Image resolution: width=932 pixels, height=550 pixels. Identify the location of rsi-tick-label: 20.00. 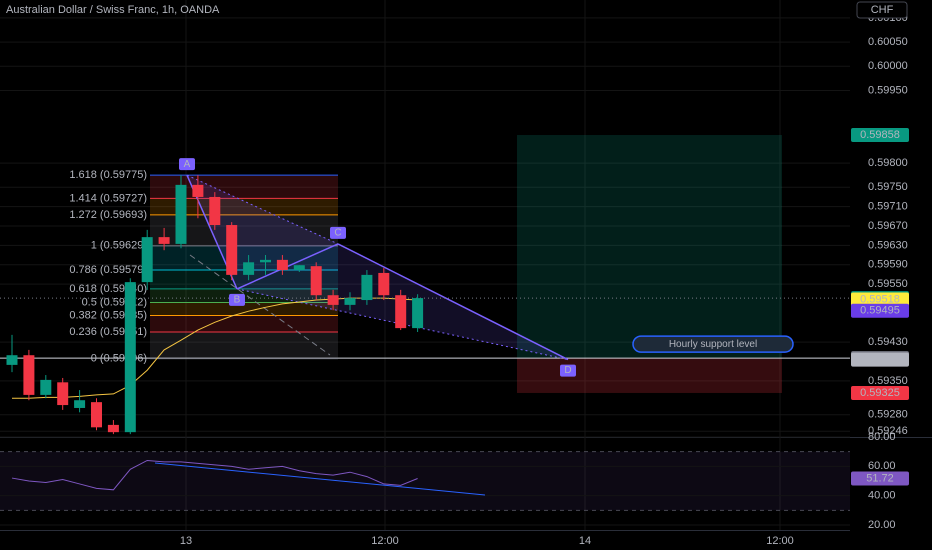
(882, 525).